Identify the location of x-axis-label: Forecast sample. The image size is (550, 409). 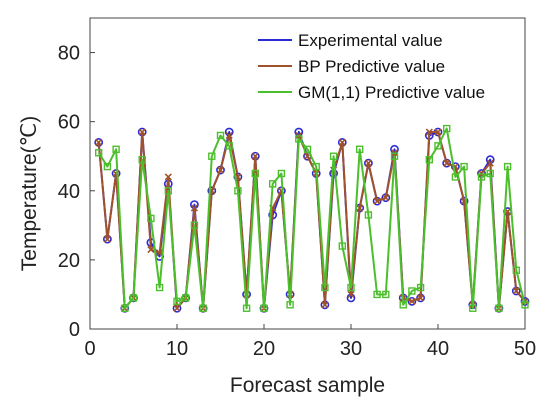
(307, 385).